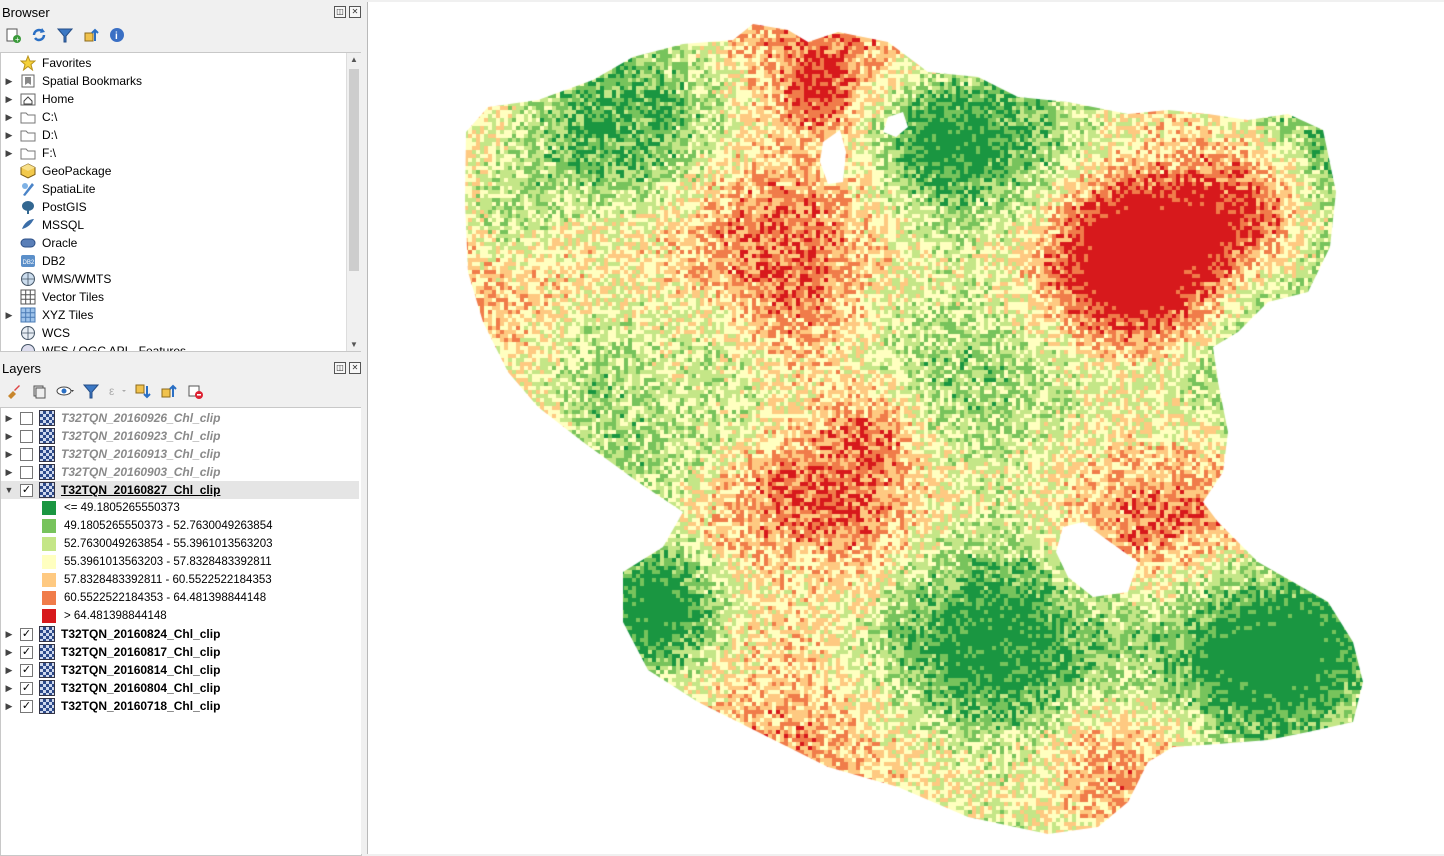 The height and width of the screenshot is (856, 1444). Describe the element at coordinates (180, 418) in the screenshot. I see `layer-item: ▶ T32TQN_20160926_Chl_clip` at that location.